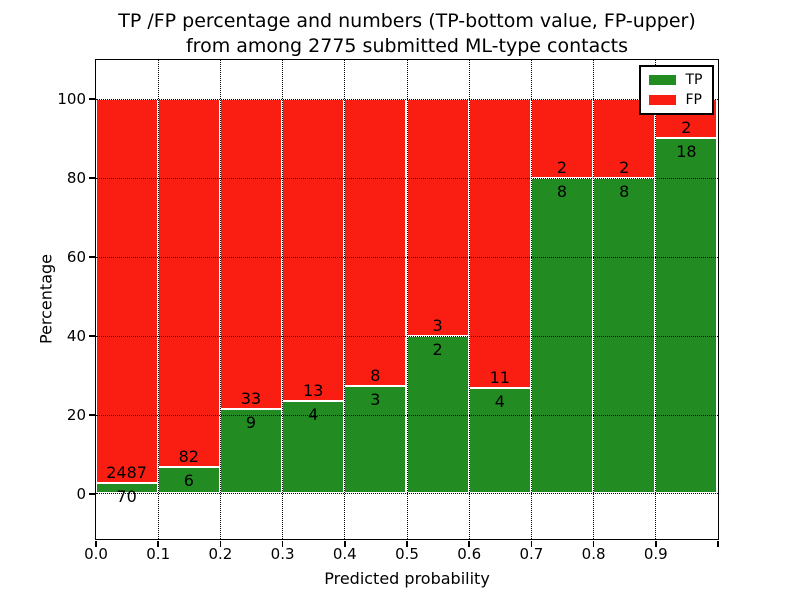 Image resolution: width=800 pixels, height=600 pixels. I want to click on legend-swatch-fp, so click(662, 99).